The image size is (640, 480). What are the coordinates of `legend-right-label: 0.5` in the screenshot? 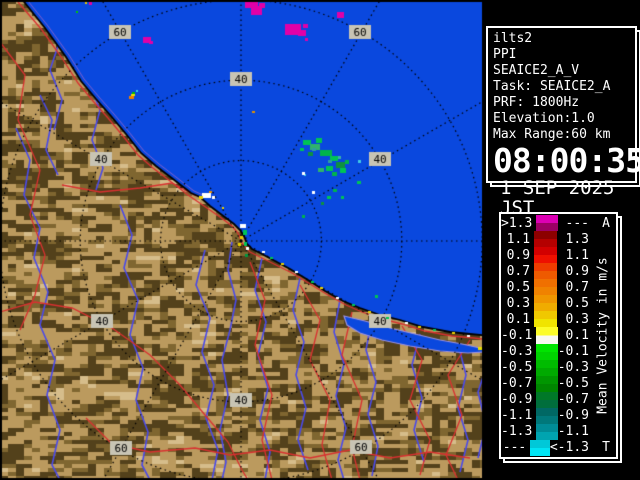 It's located at (577, 303).